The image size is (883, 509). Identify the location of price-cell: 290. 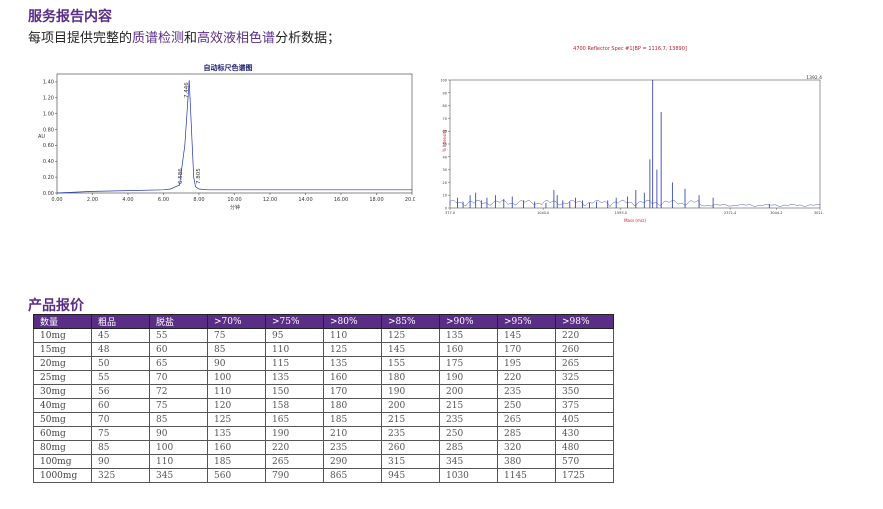
(352, 461).